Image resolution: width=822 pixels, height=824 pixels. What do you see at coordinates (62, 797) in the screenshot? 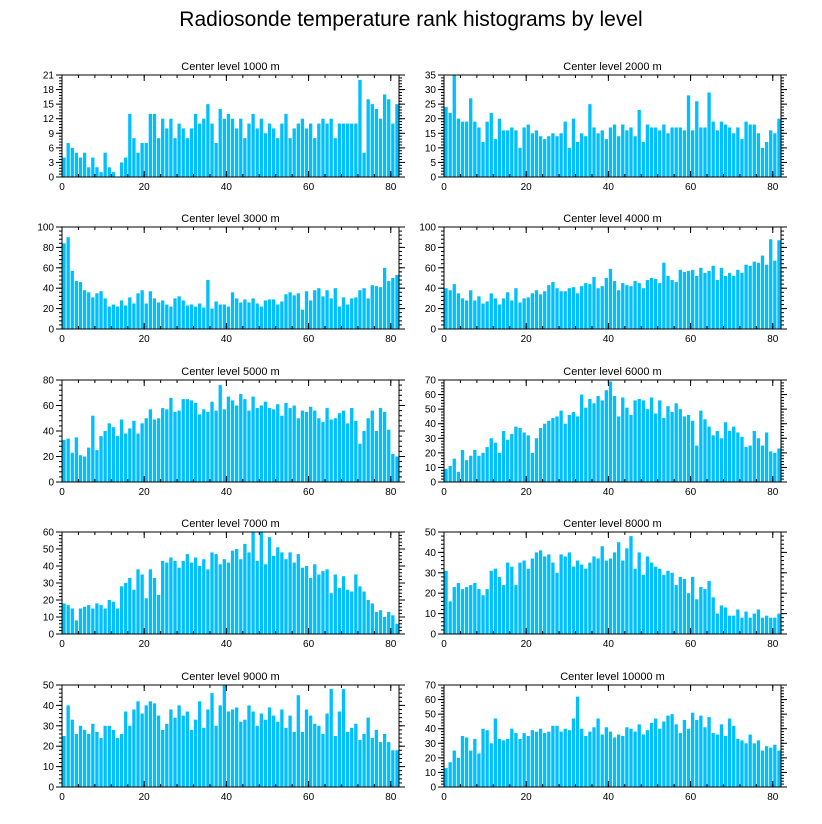
I see `x-tick-label: 0` at bounding box center [62, 797].